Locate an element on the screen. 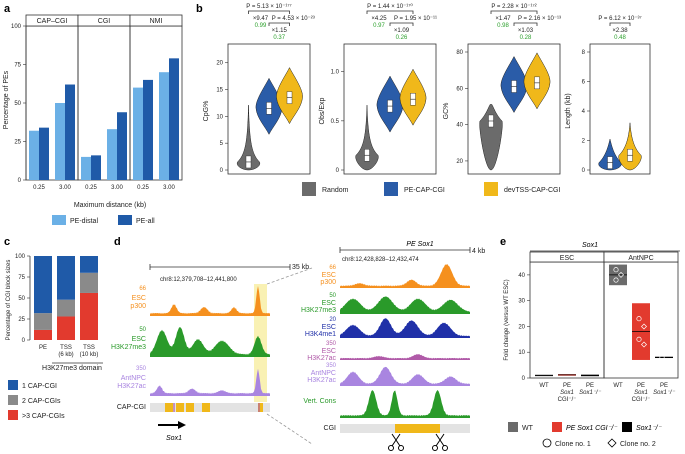 This screenshot has width=685, height=454. a-ytick-label: 50 is located at coordinates (17, 104).